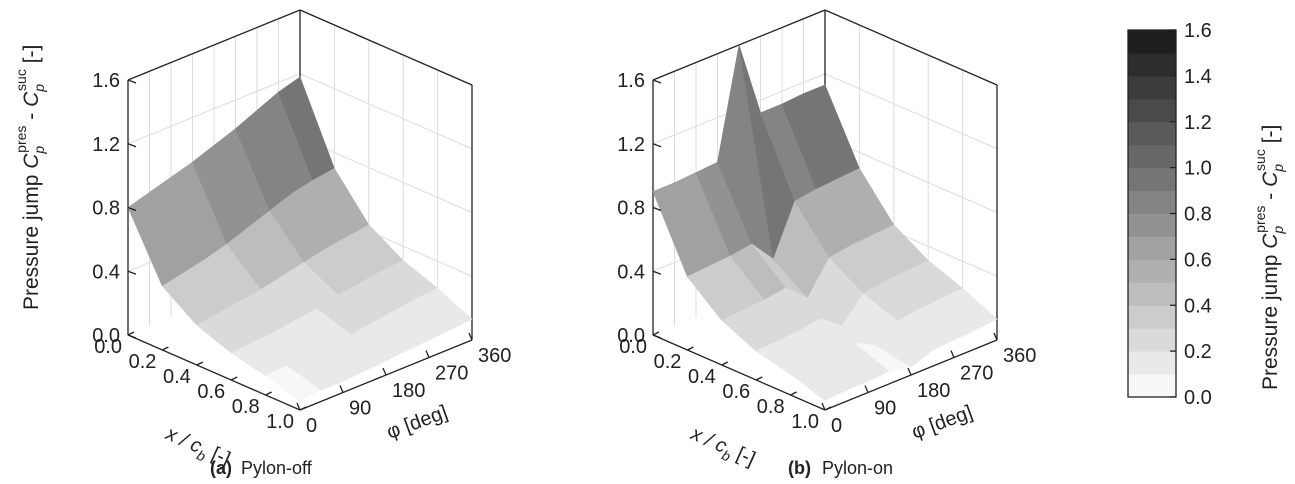  What do you see at coordinates (1270, 137) in the screenshot?
I see `colorbar-label-unit: [-]` at bounding box center [1270, 137].